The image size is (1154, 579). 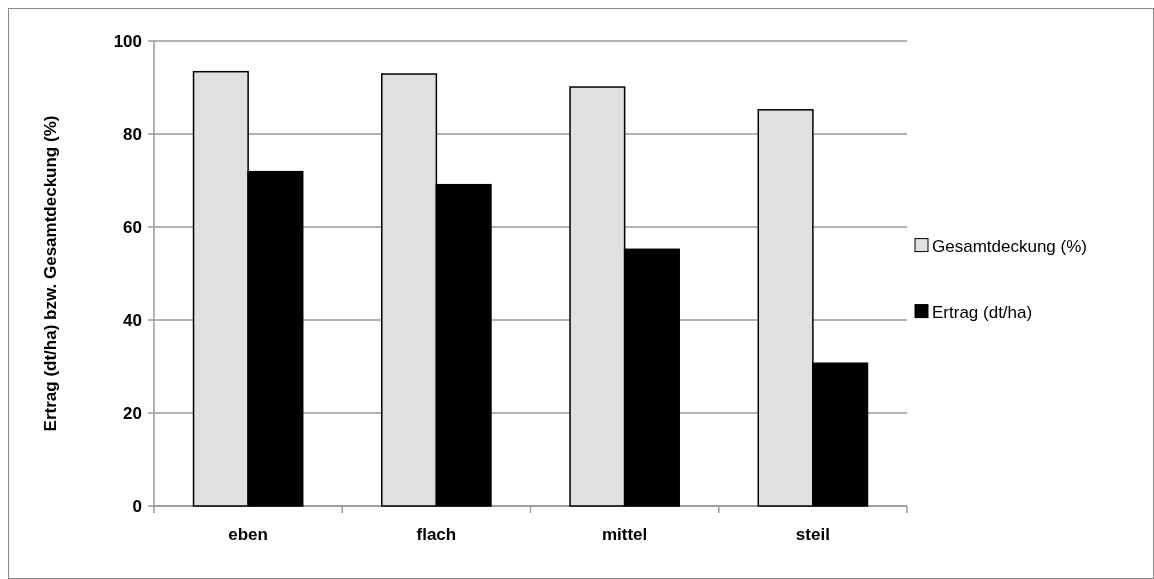 What do you see at coordinates (137, 506) in the screenshot?
I see `y-tick-label: 0` at bounding box center [137, 506].